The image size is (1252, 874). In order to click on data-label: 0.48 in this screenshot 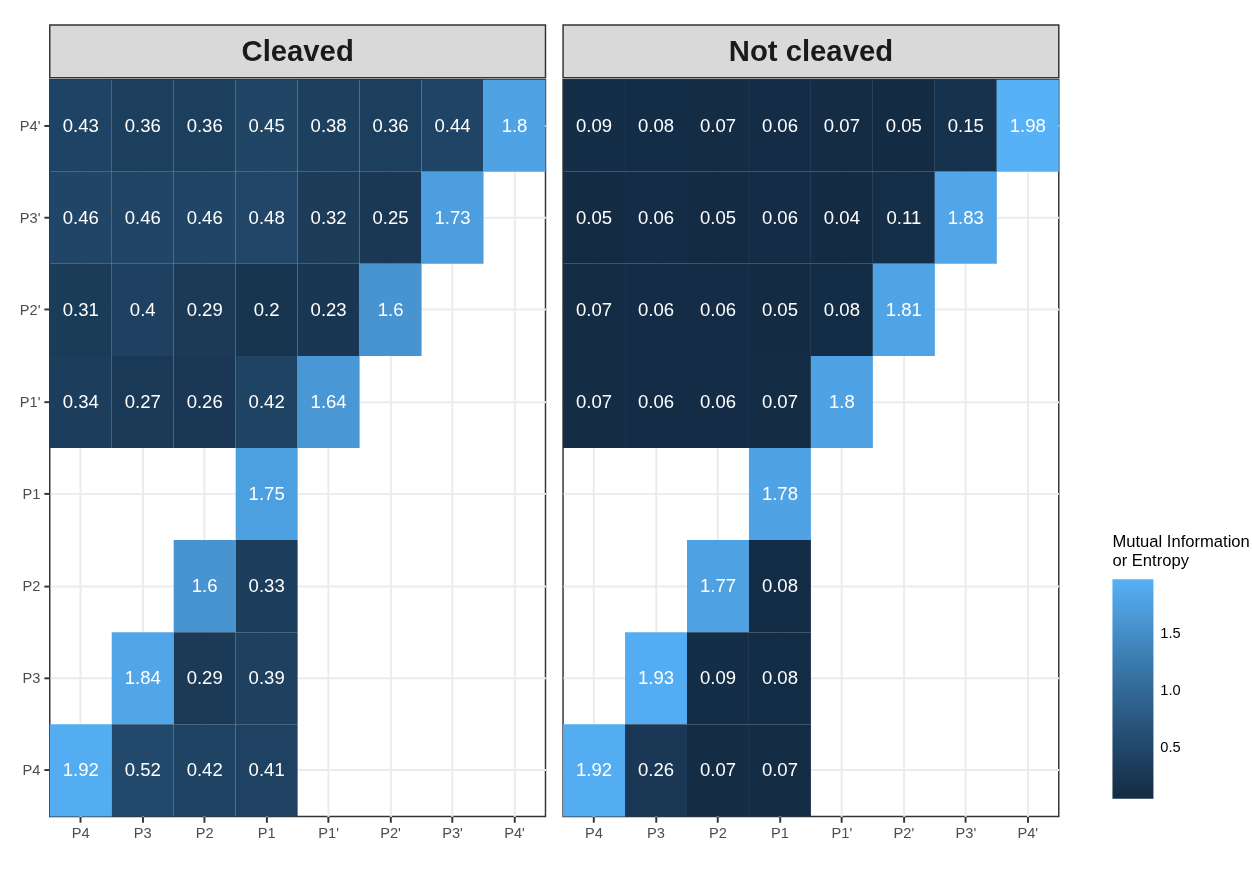, I will do `click(266, 217)`.